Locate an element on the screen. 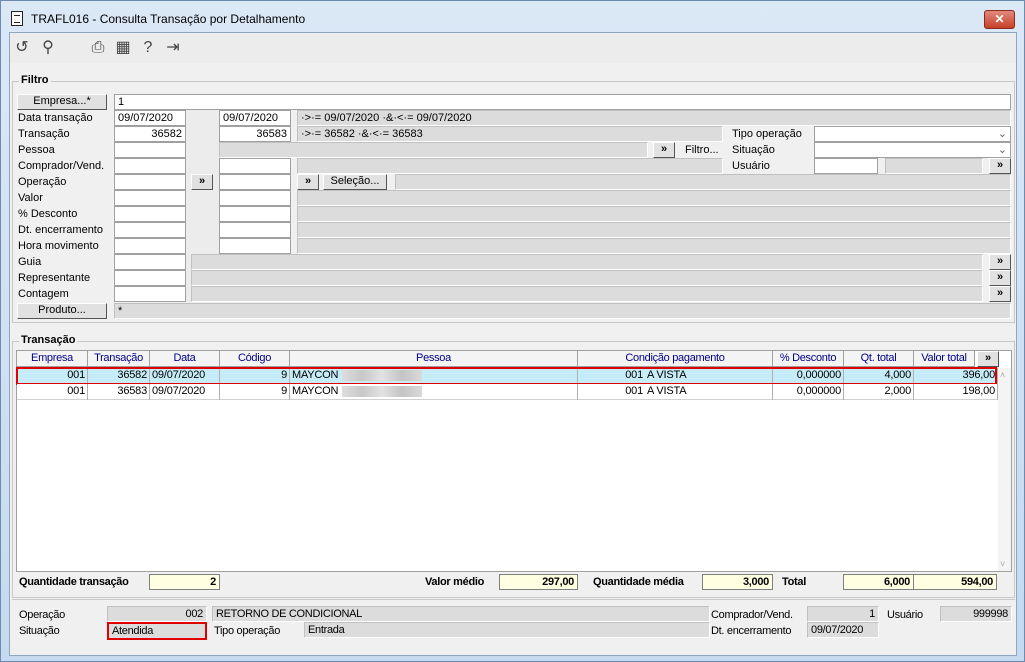 Image resolution: width=1025 pixels, height=662 pixels. col-qt-total: Qt. total is located at coordinates (879, 359).